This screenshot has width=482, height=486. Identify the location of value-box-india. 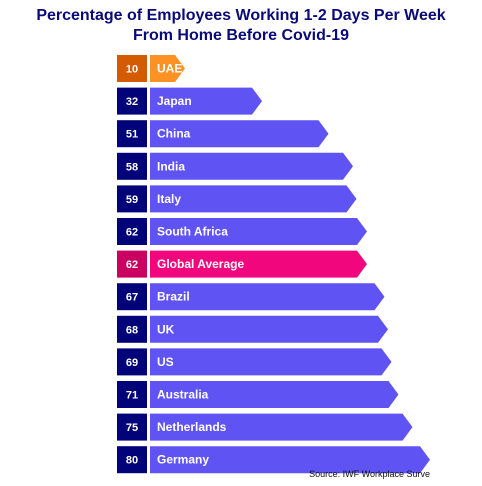
(132, 166).